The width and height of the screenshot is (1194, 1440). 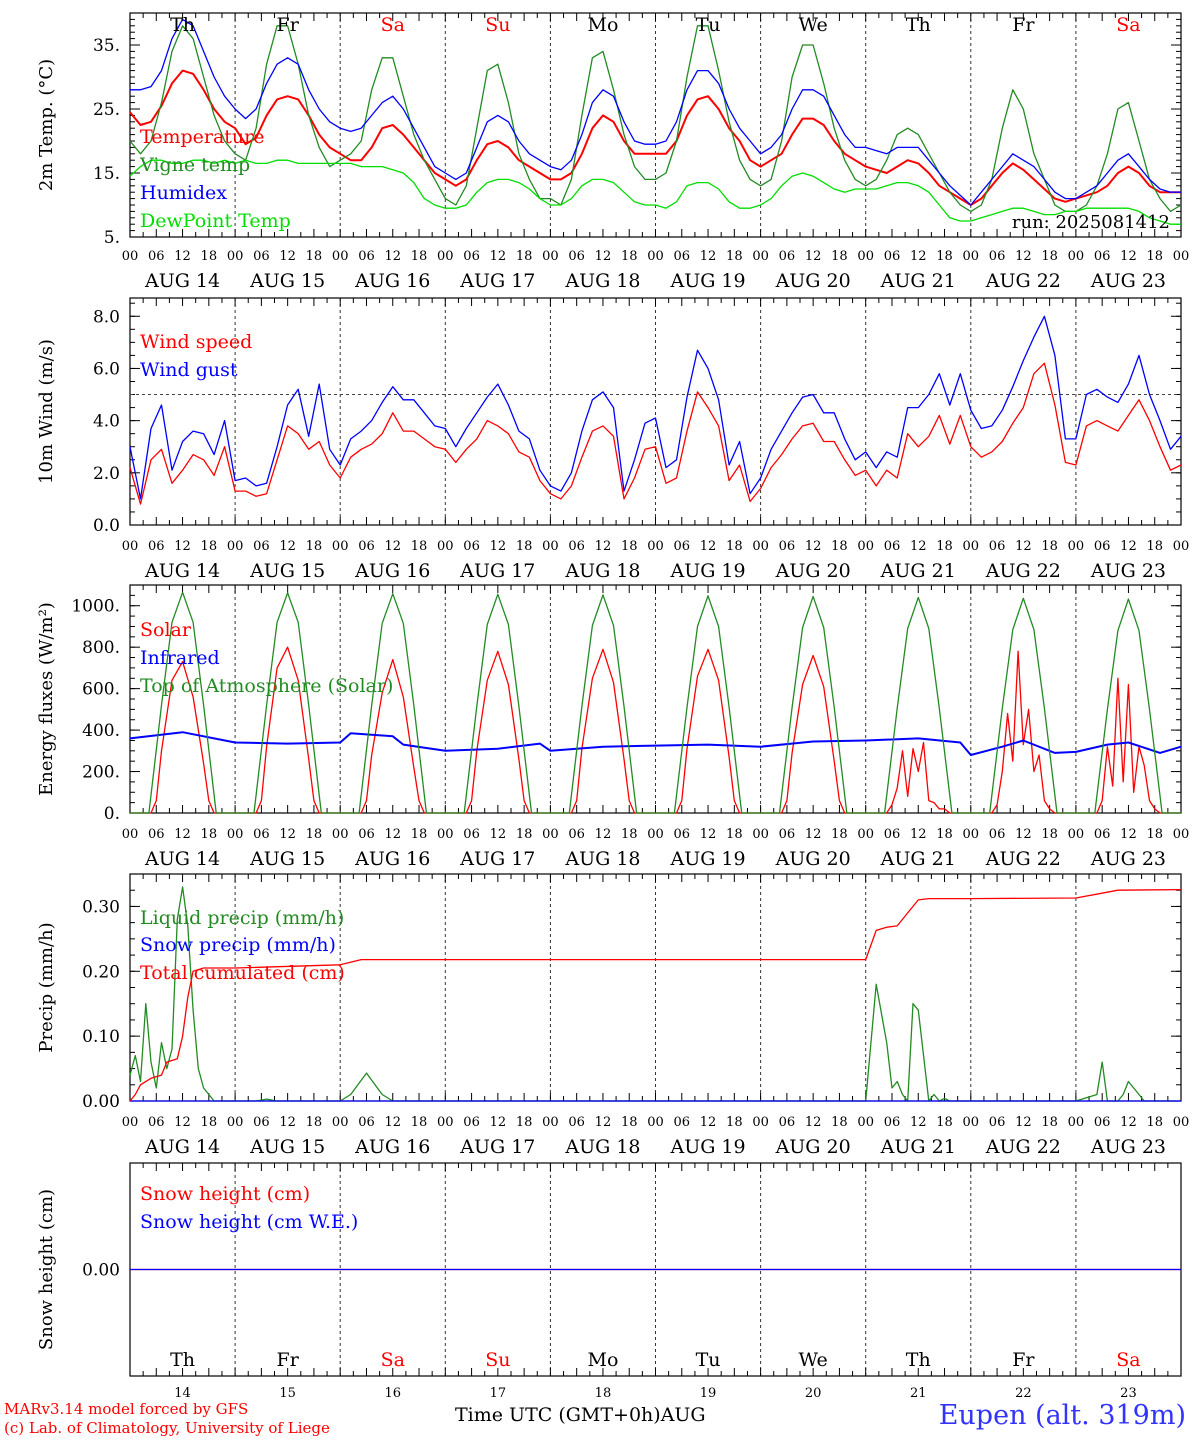 What do you see at coordinates (813, 1393) in the screenshot?
I see `day-number-label: 20` at bounding box center [813, 1393].